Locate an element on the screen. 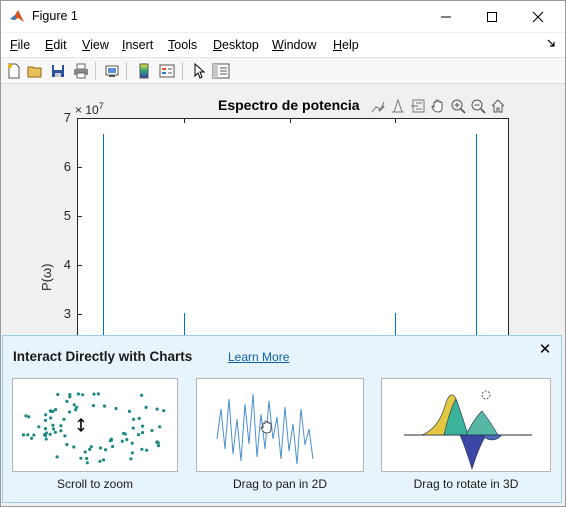 This screenshot has width=566, height=507. menu-view: View is located at coordinates (95, 45).